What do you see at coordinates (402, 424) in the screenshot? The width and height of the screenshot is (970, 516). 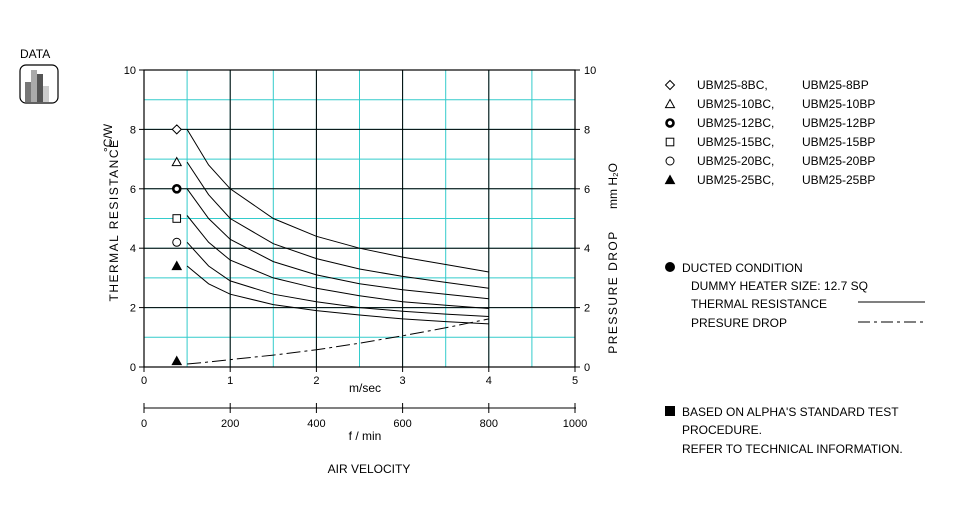 I see `x-tick-label-fmin: 600` at bounding box center [402, 424].